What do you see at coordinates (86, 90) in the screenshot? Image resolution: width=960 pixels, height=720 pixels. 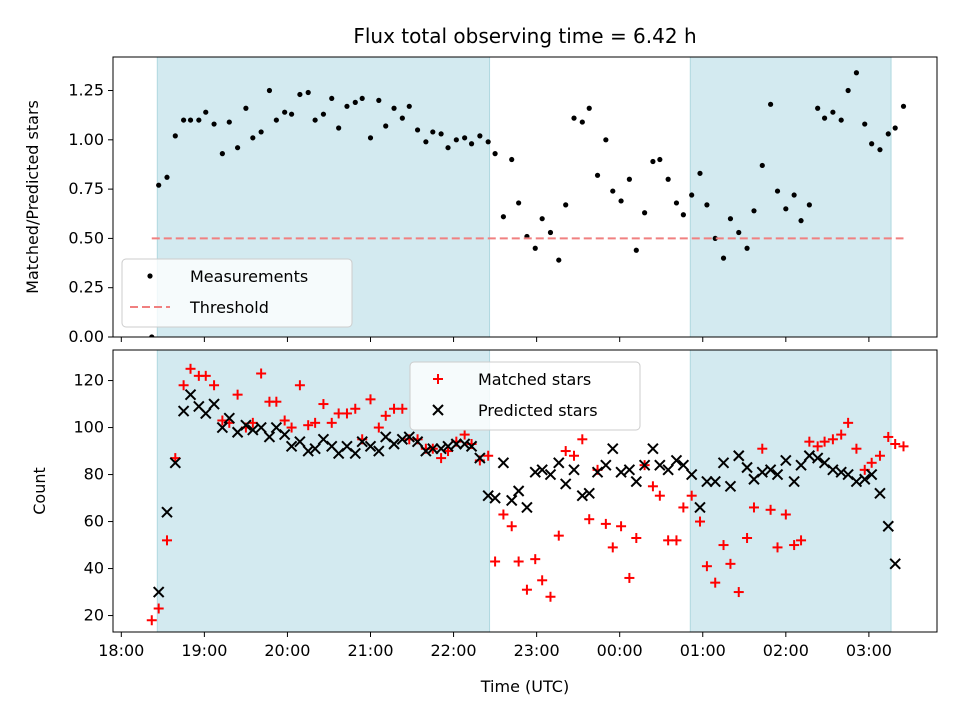 I see `y-tick-label: 1.25` at bounding box center [86, 90].